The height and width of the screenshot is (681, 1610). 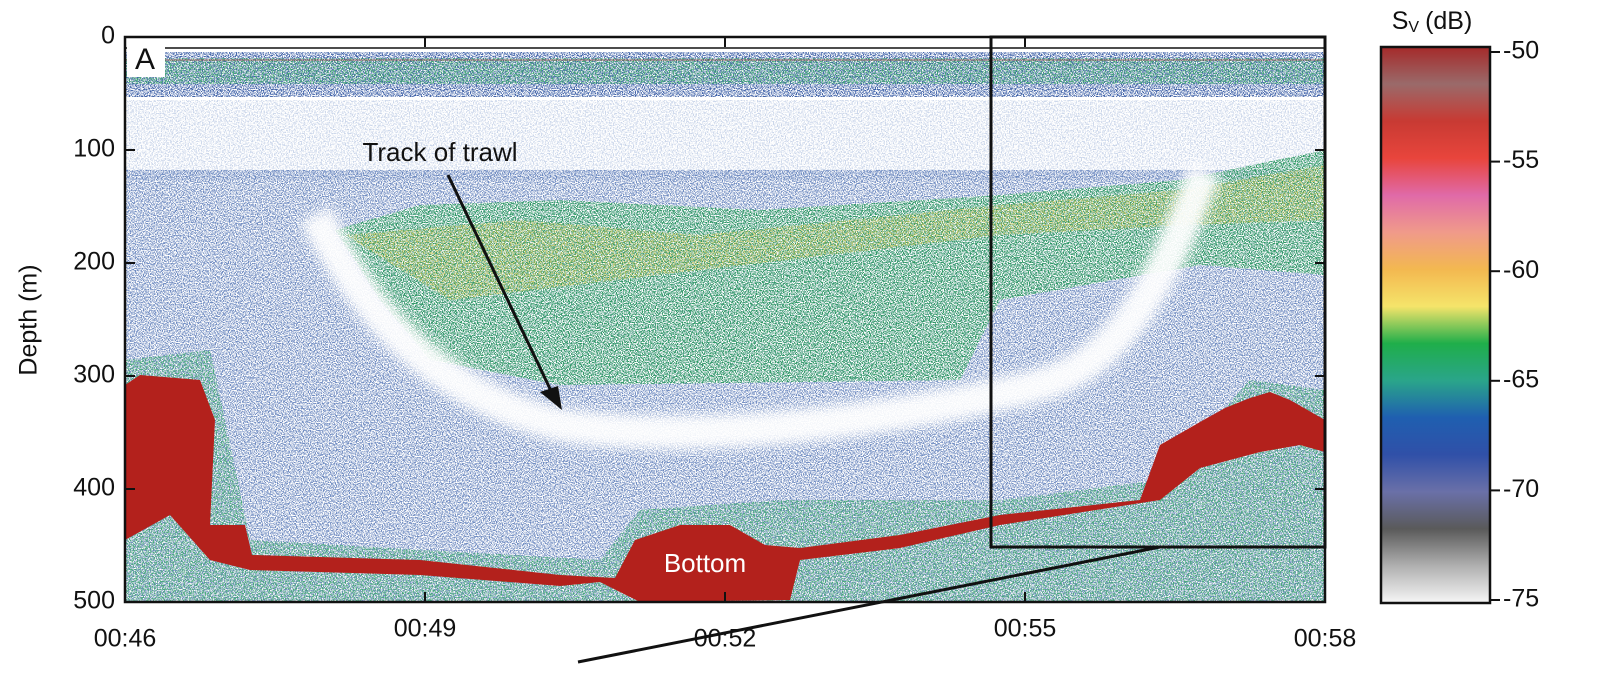 I want to click on haze, so click(x=725, y=140).